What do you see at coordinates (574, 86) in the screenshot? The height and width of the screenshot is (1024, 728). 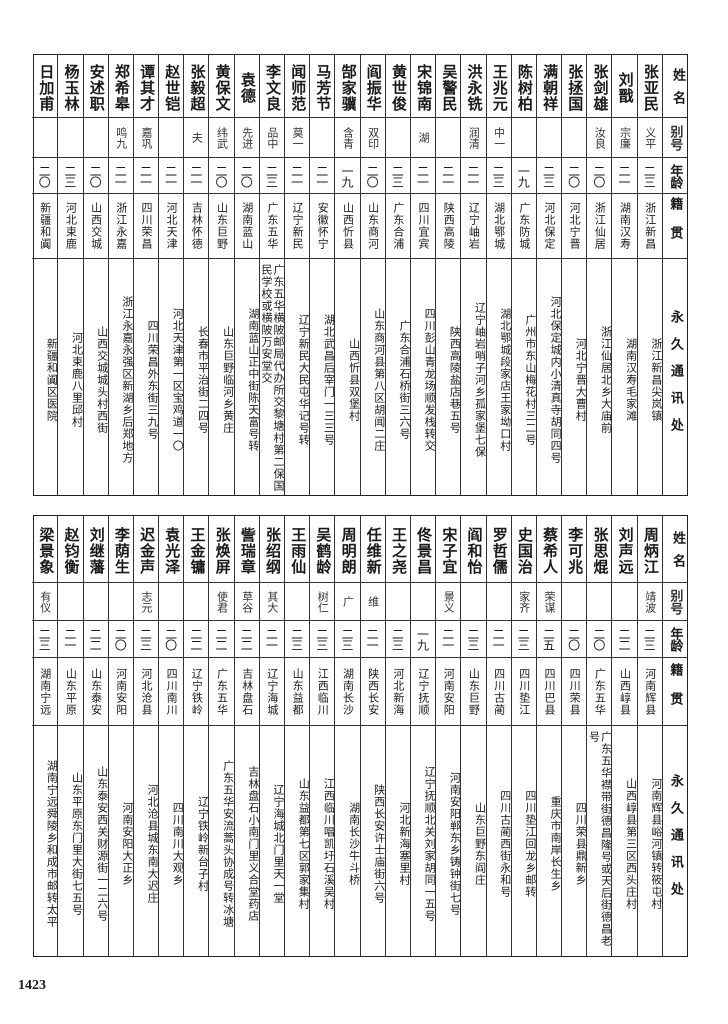 I see `cell-name: 张拯国` at bounding box center [574, 86].